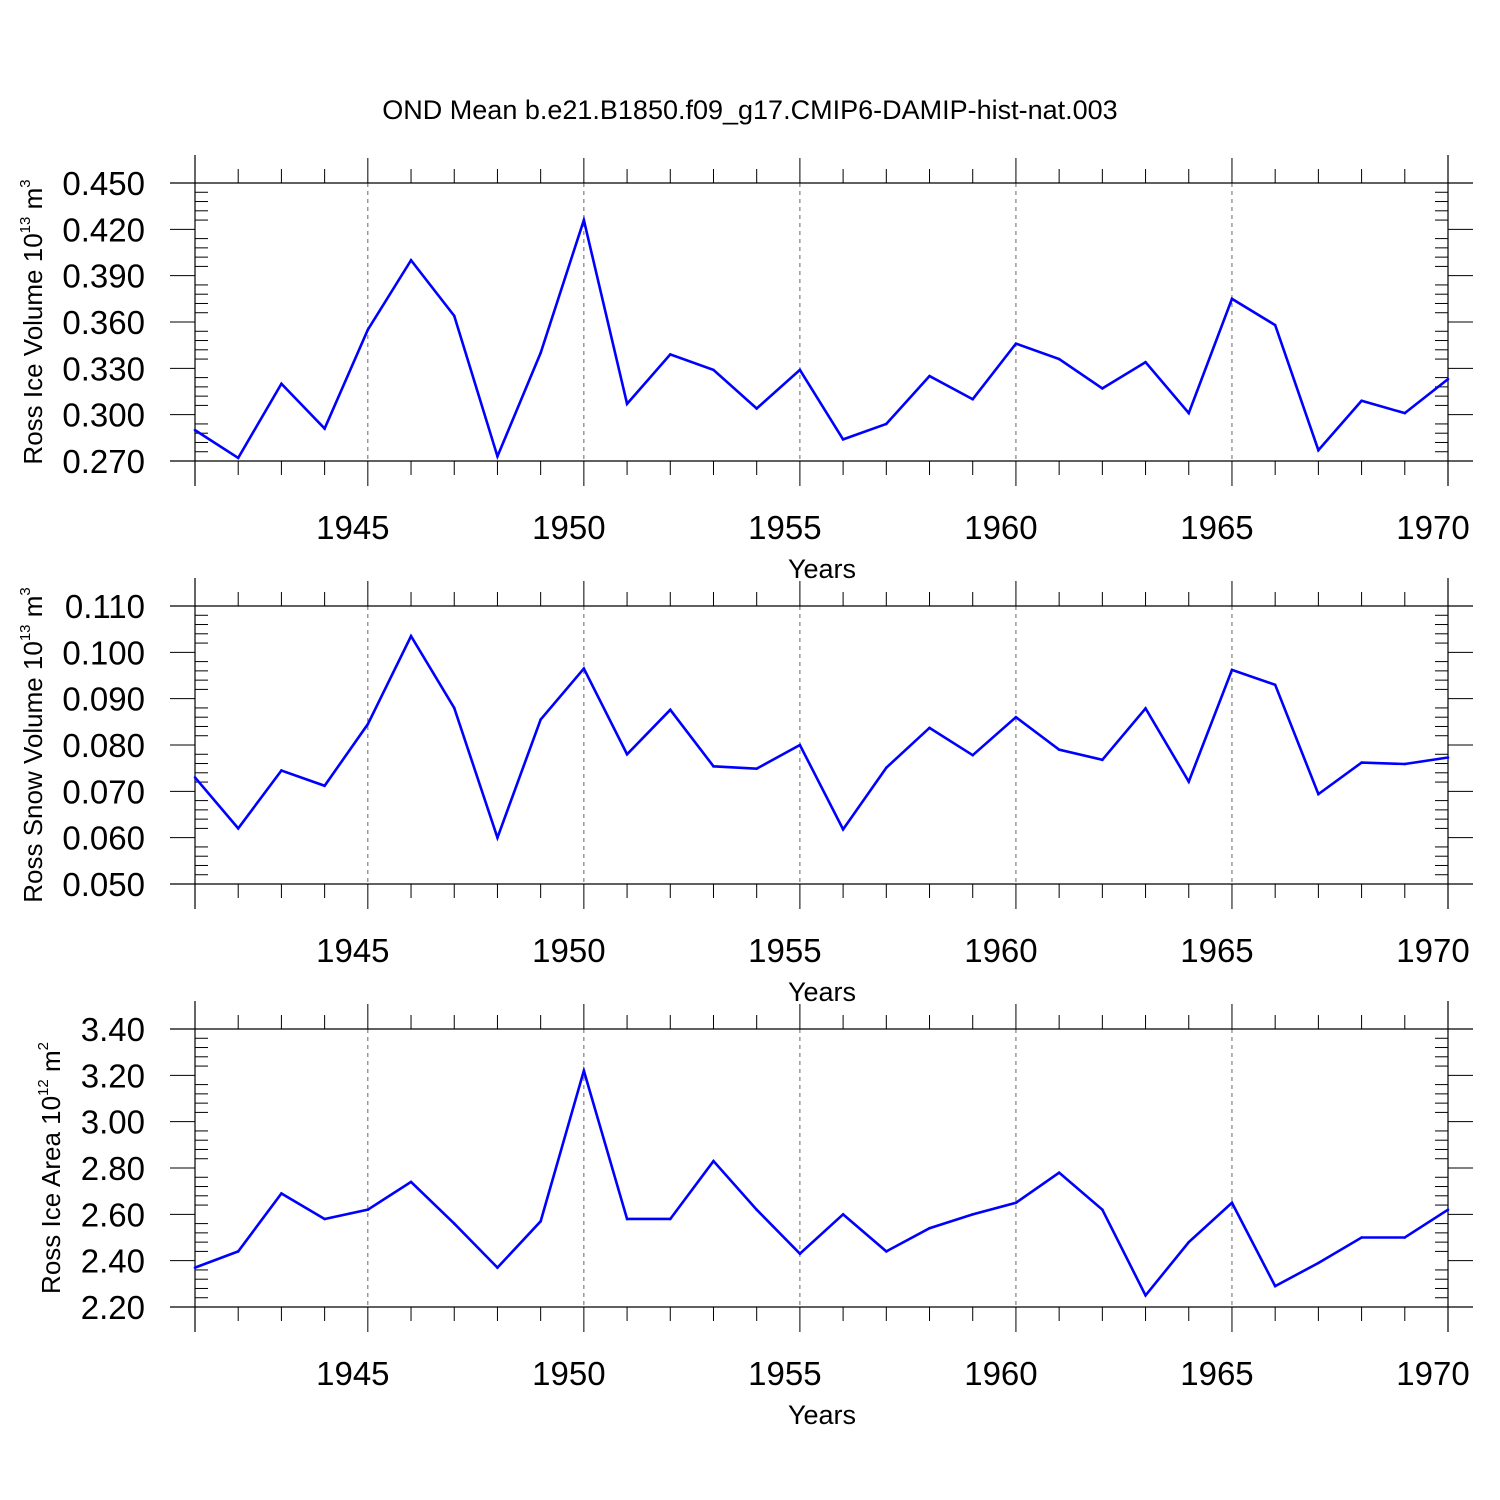 Image resolution: width=1500 pixels, height=1500 pixels. Describe the element at coordinates (103, 322) in the screenshot. I see `y-tick-label: 0.360` at that location.